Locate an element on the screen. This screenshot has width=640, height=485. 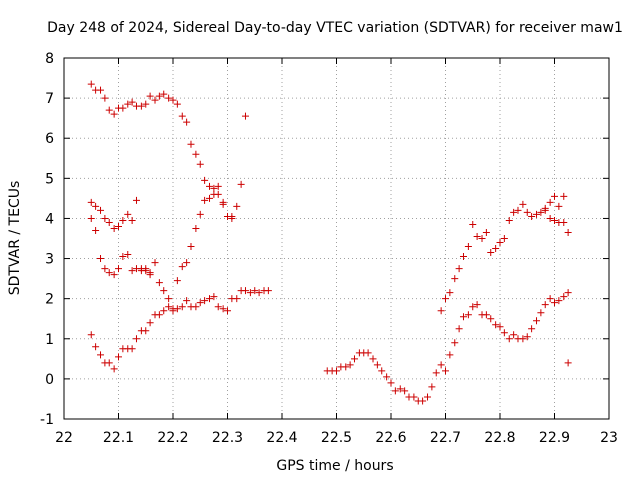
y-tick-label: 3 is located at coordinates (49, 260).